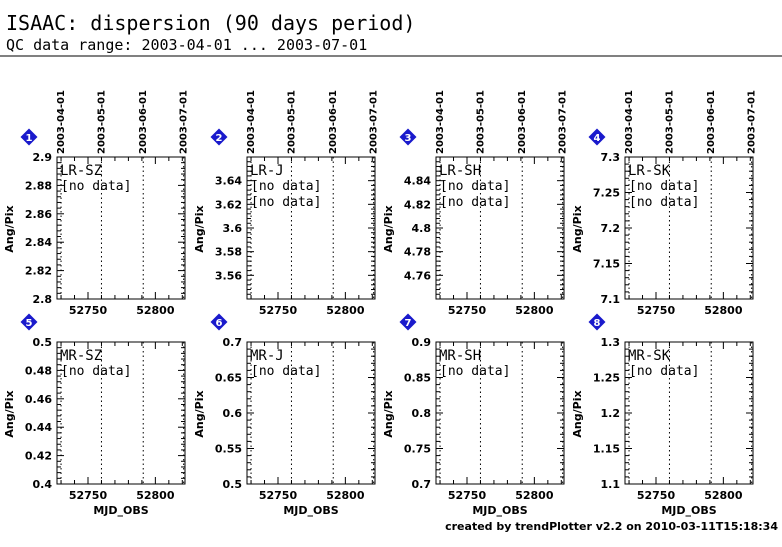  I want to click on y-tick-label: 7.25, so click(606, 193).